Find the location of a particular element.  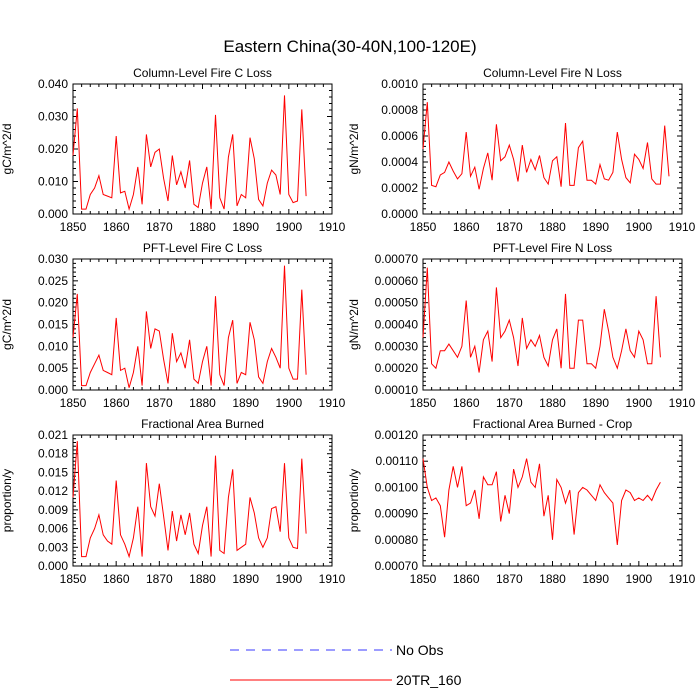

plot-frame is located at coordinates (552, 324).